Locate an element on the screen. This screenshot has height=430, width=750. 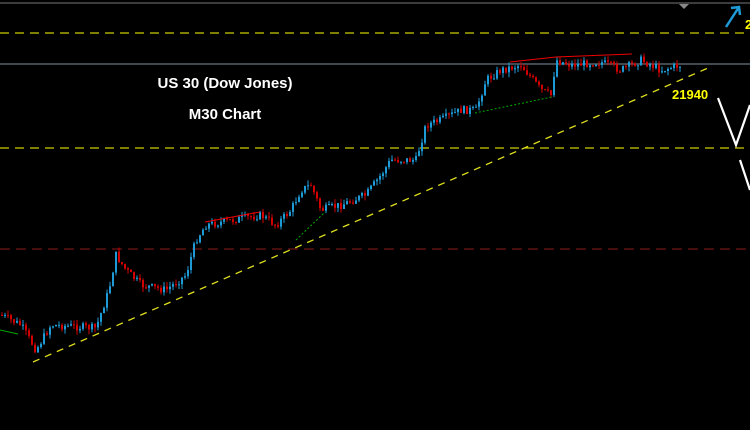
pattern-line is located at coordinates (232, 217).